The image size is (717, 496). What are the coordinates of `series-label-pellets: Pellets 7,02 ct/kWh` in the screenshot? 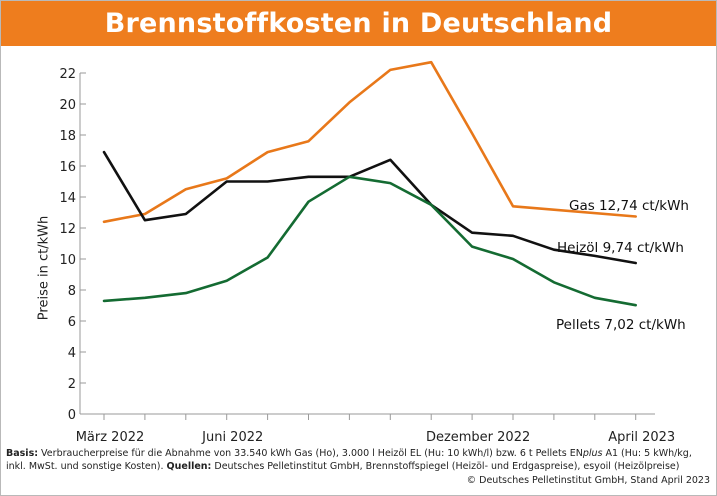 It's located at (621, 325).